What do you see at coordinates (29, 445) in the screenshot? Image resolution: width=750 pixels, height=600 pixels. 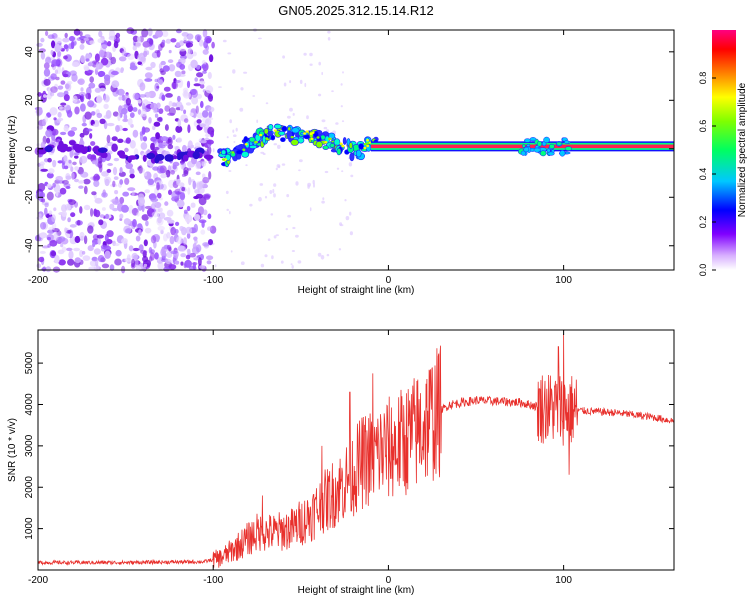 I see `y-tick-label: 3000` at bounding box center [29, 445].